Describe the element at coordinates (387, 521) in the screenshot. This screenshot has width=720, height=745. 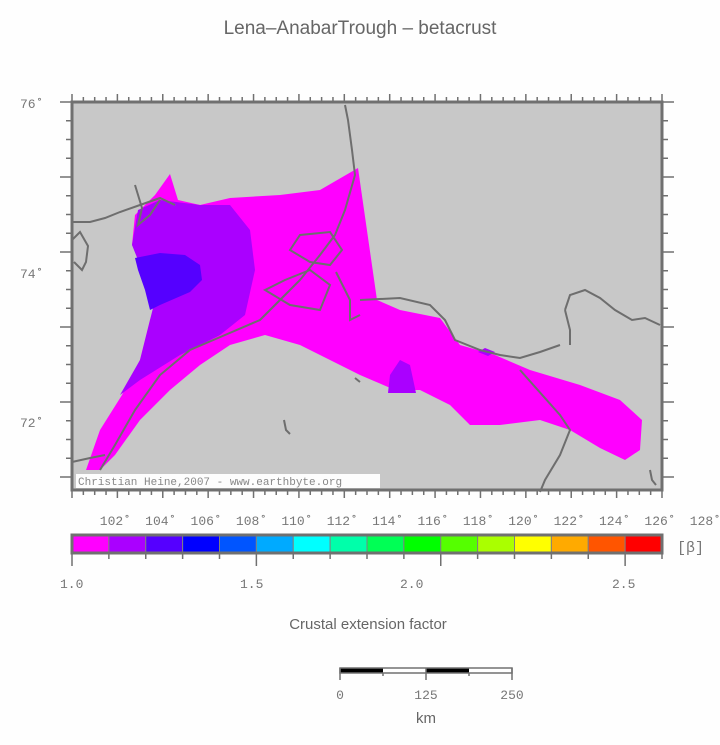
I see `lon-label: 114˚` at that location.